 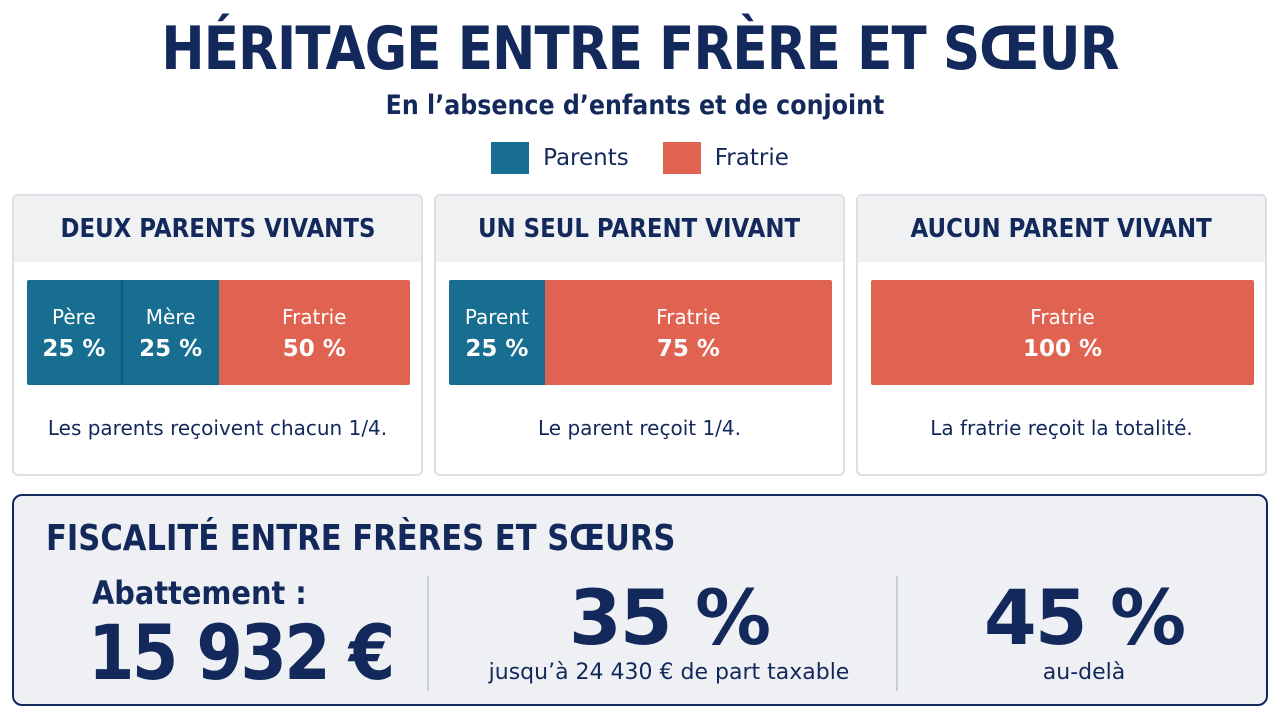 What do you see at coordinates (669, 672) in the screenshot?
I see `rate-note: jusqu’à 24 430 € de part taxable` at bounding box center [669, 672].